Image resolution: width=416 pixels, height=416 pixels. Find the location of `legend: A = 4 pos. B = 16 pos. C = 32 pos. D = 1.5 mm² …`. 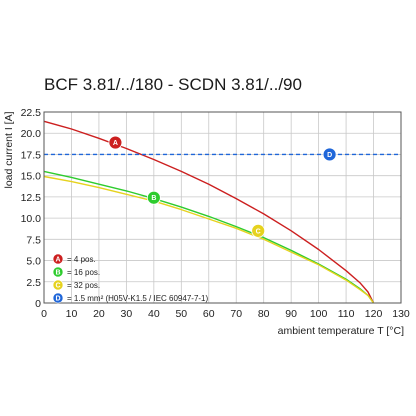

legend: A = 4 pos. B = 16 pos. C = 32 pos. D = 1.5 mm² … is located at coordinates (130, 278).